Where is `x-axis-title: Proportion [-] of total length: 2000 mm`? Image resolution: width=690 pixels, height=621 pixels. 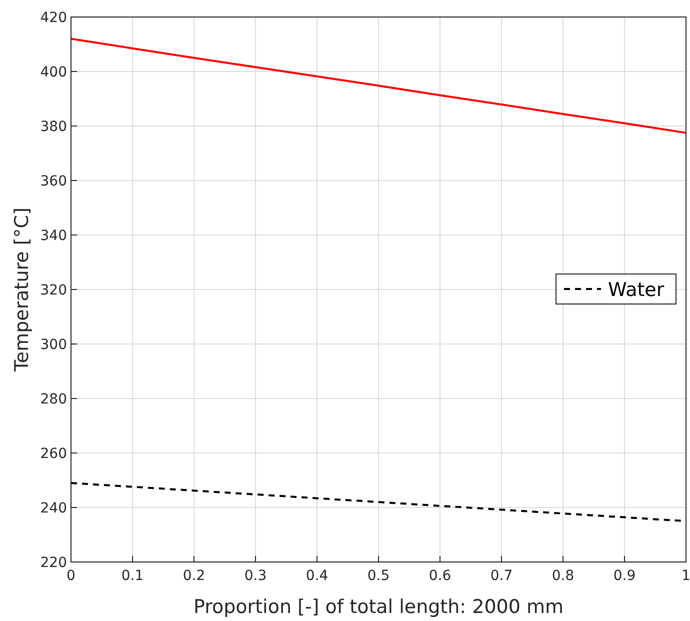
x-axis-title: Proportion [-] of total length: 2000 mm is located at coordinates (378, 607).